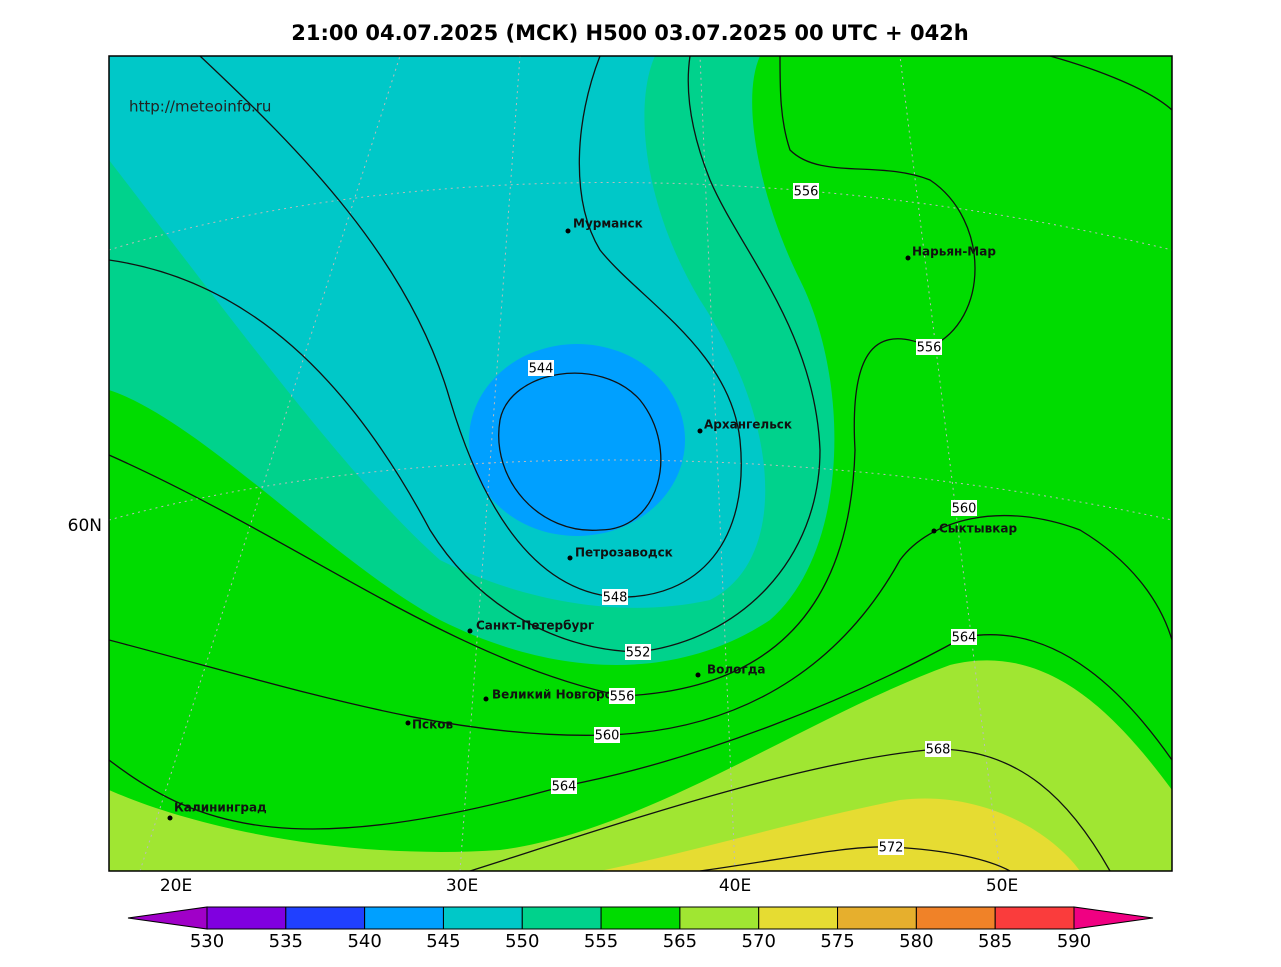  Describe the element at coordinates (608, 224) in the screenshot. I see `city-label: Мурманск` at that location.